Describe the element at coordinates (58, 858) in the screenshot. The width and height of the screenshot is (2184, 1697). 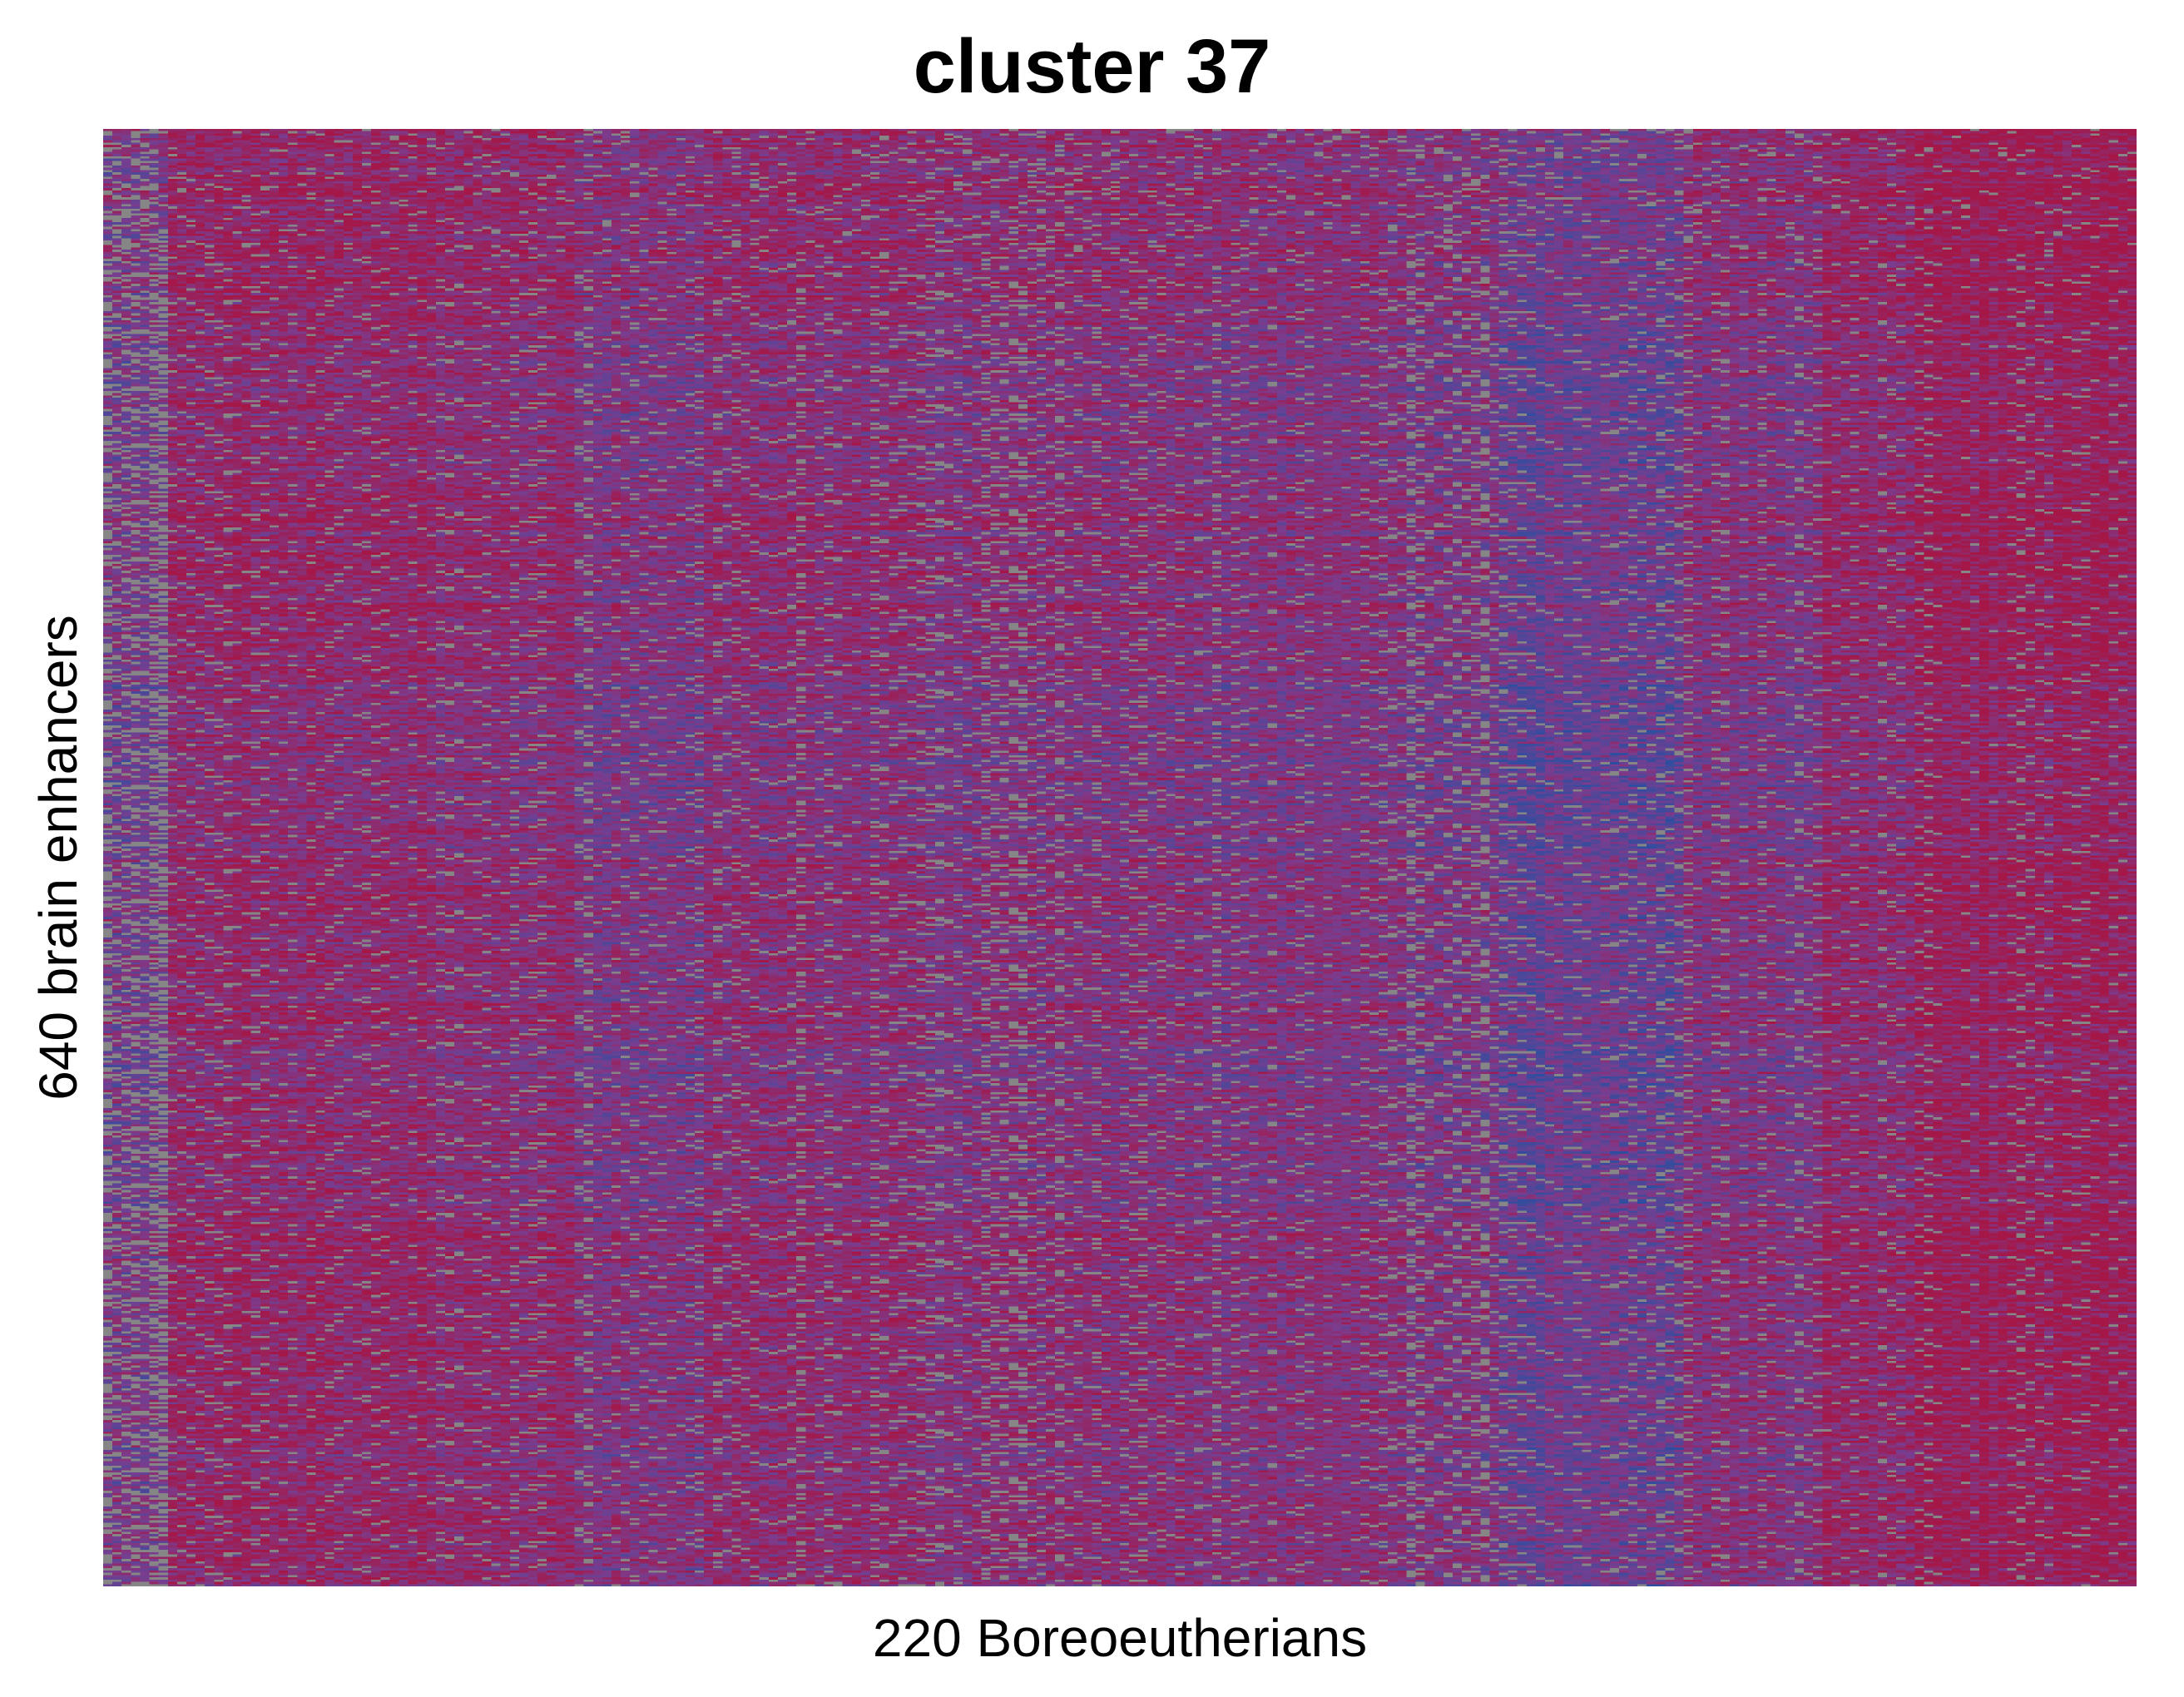
I see `y-axis-label: 640 brain enhancers` at that location.